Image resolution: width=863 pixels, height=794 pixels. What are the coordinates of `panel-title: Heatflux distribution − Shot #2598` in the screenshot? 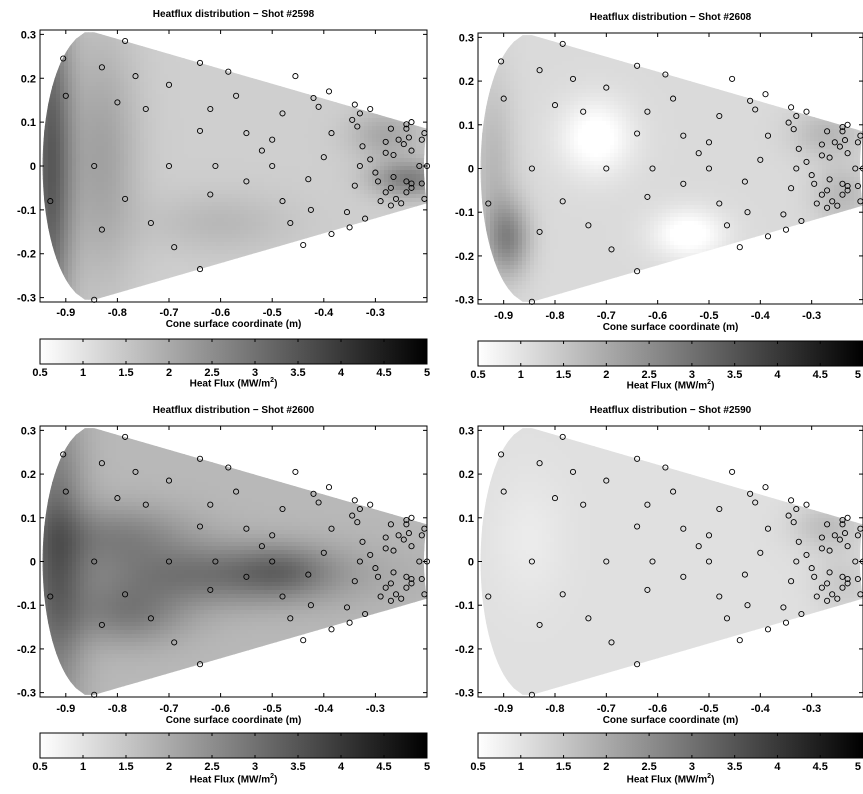 It's located at (233, 14).